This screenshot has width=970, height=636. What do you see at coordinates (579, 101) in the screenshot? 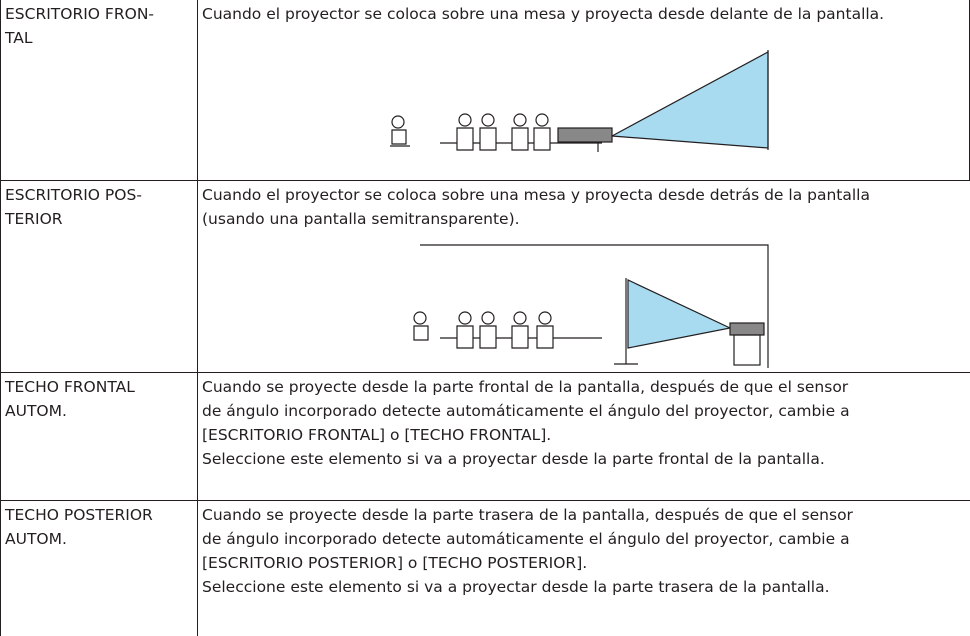
I see `front-desk-illustration` at bounding box center [579, 101].